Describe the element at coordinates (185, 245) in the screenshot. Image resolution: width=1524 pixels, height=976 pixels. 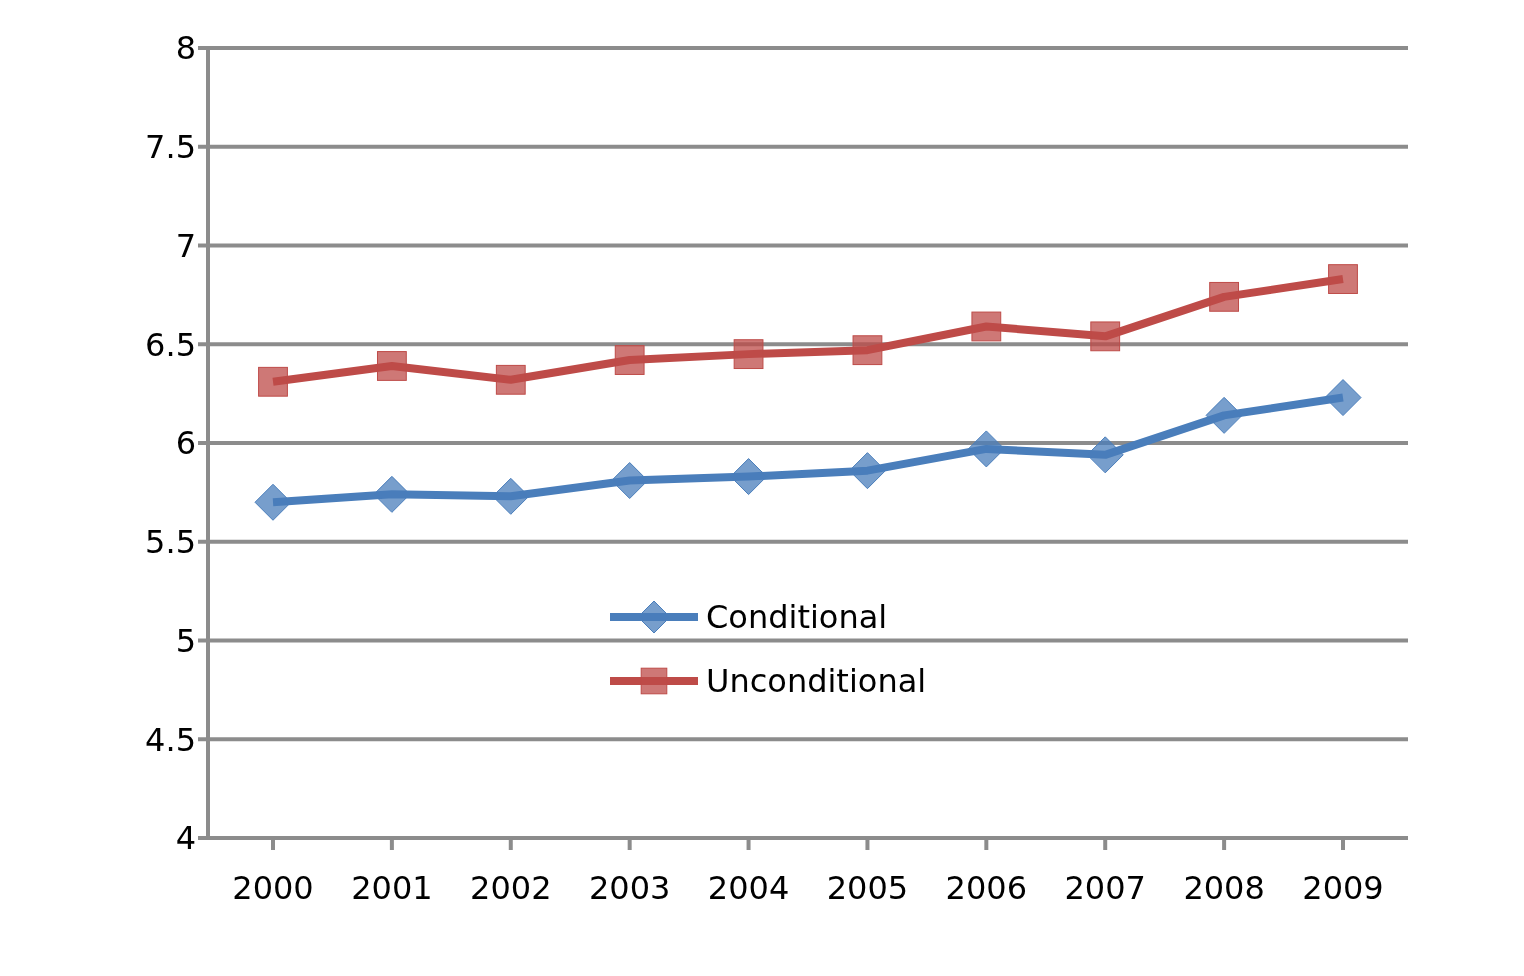
I see `y-tick-label: 7` at that location.